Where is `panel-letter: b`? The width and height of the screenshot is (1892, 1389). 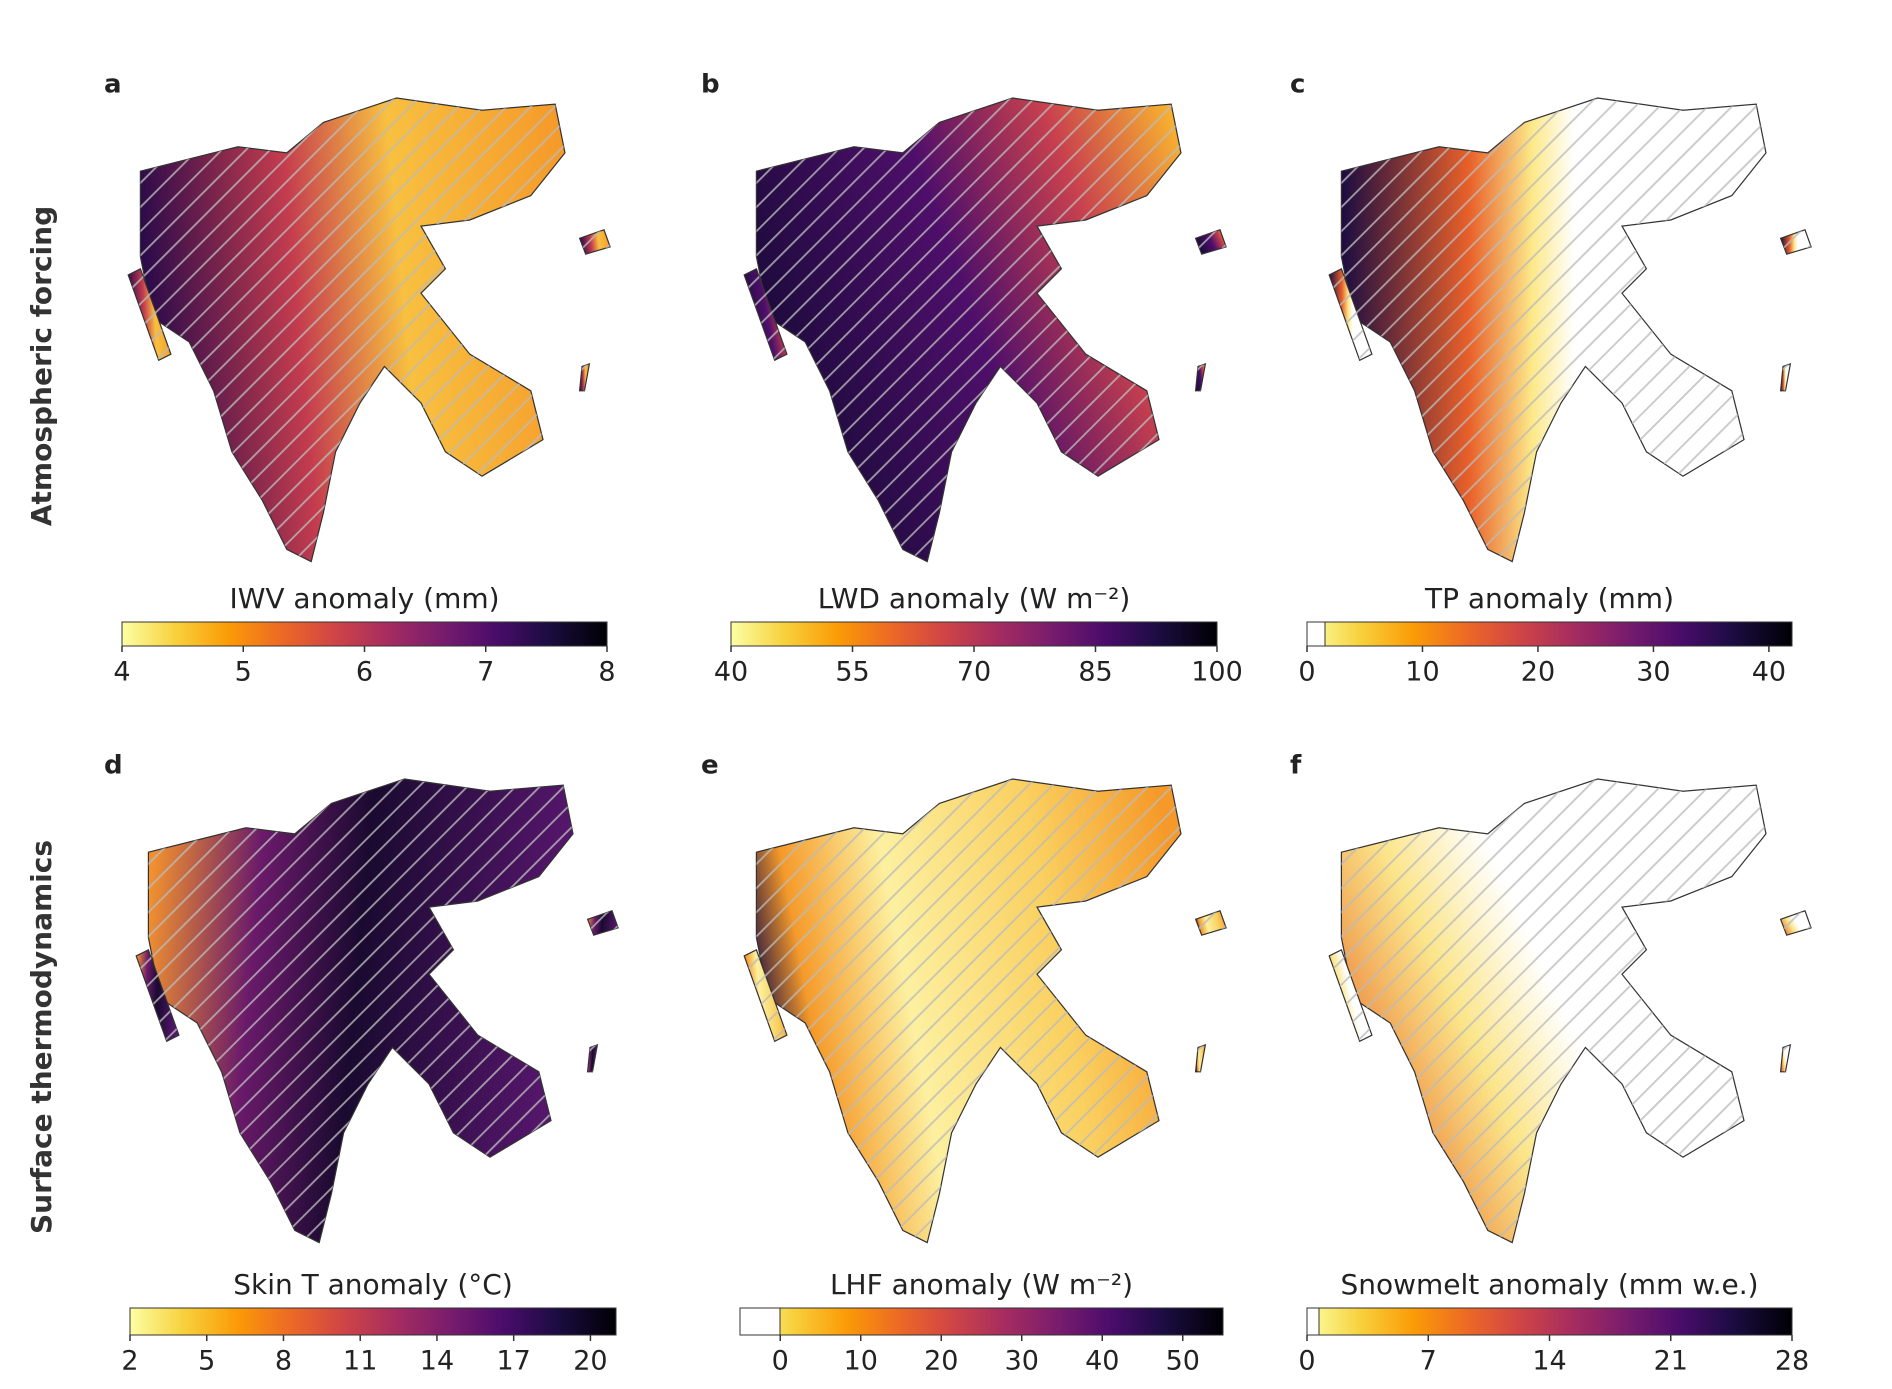 panel-letter: b is located at coordinates (710, 85).